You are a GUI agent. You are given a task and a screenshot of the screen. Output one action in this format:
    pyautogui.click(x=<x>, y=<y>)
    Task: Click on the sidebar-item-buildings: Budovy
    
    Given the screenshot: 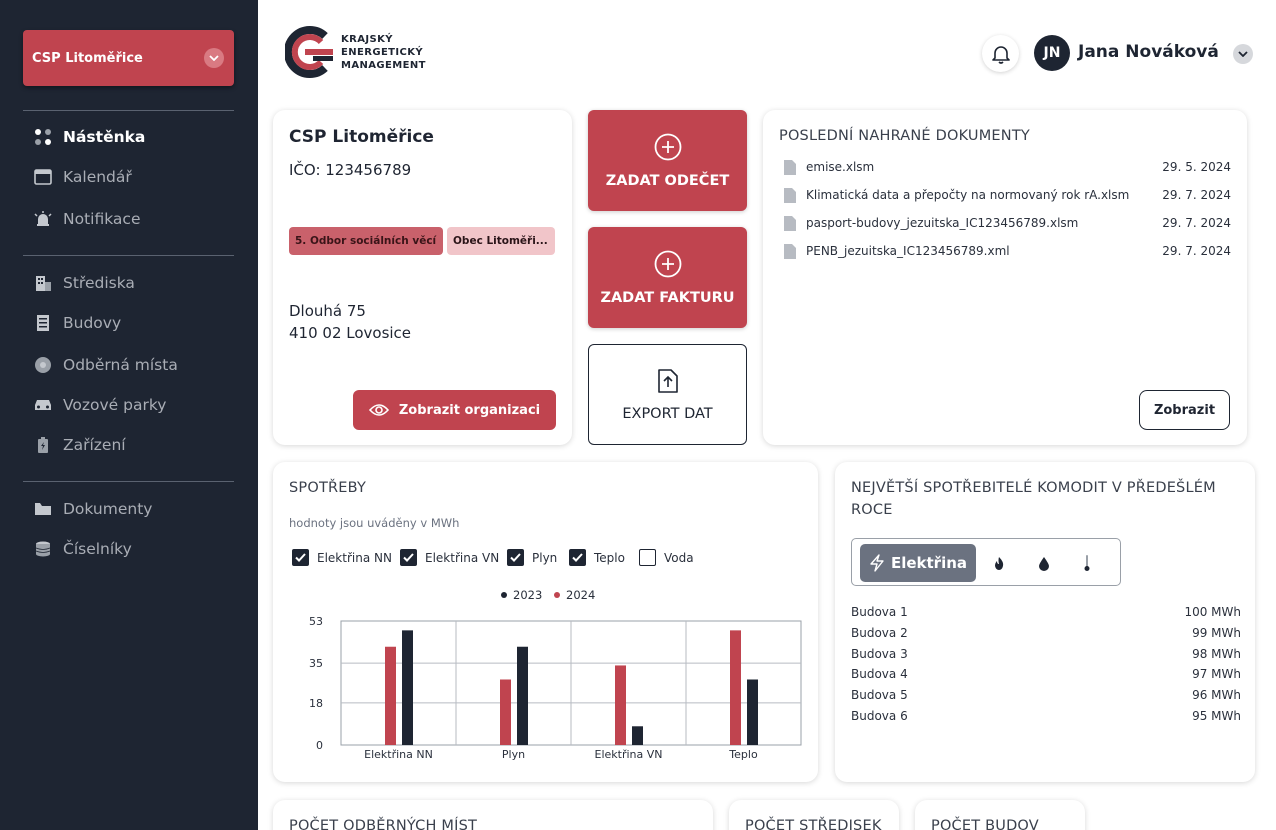 What is the action you would take?
    pyautogui.click(x=77, y=323)
    